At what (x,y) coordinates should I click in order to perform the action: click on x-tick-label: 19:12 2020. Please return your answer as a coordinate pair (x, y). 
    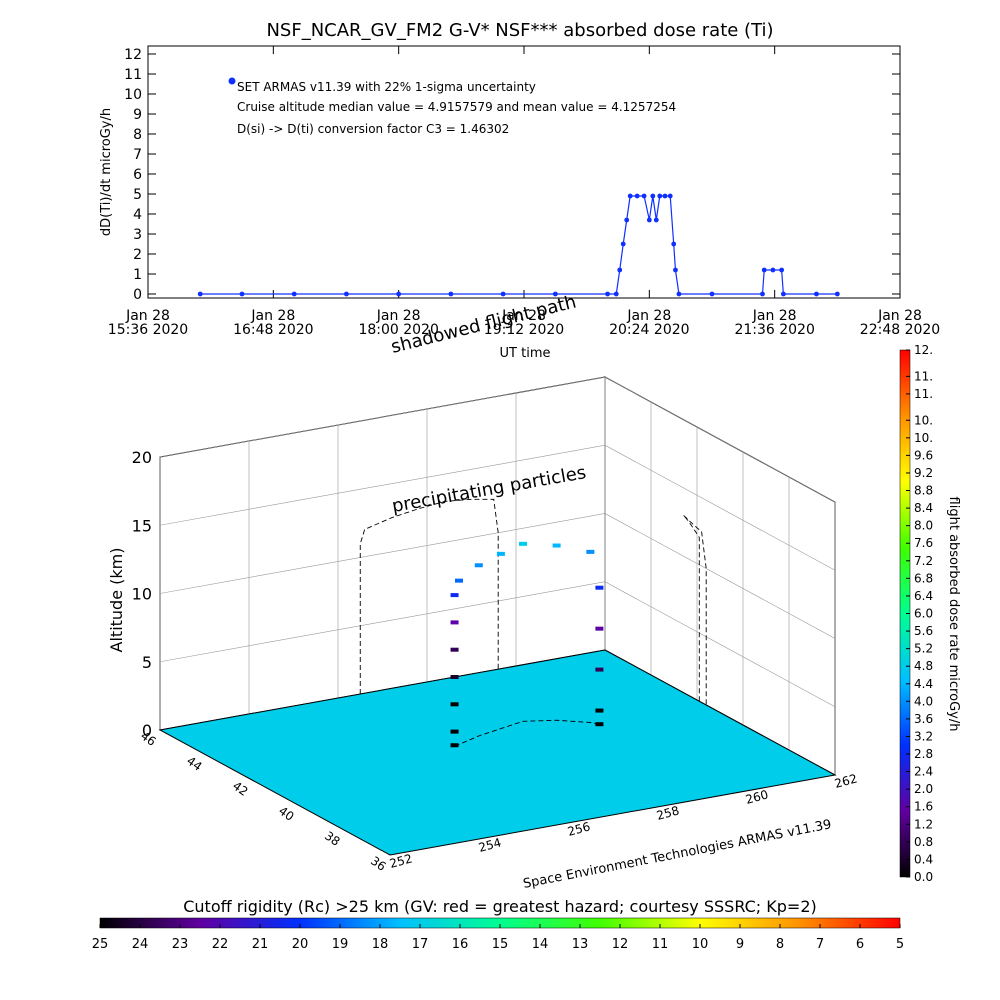
    Looking at the image, I should click on (524, 330).